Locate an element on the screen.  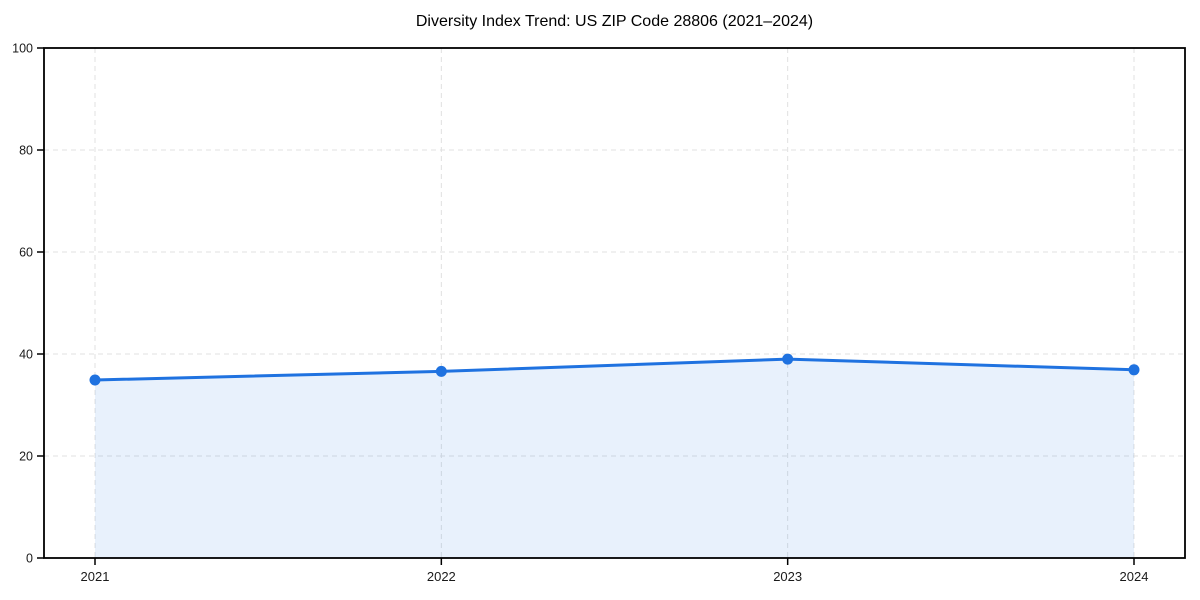
data-point-2024 is located at coordinates (1134, 370).